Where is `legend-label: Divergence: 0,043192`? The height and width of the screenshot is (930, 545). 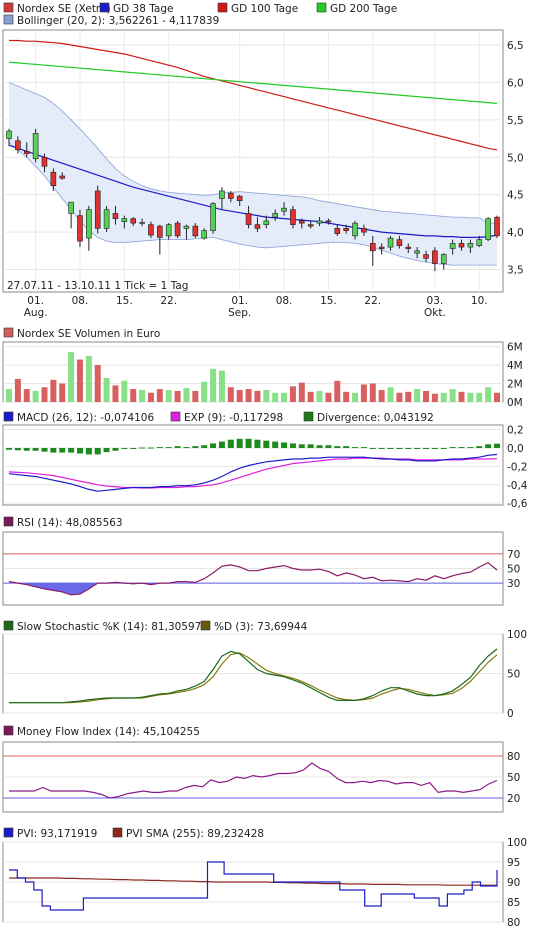
legend-label: Divergence: 0,043192 is located at coordinates (375, 418).